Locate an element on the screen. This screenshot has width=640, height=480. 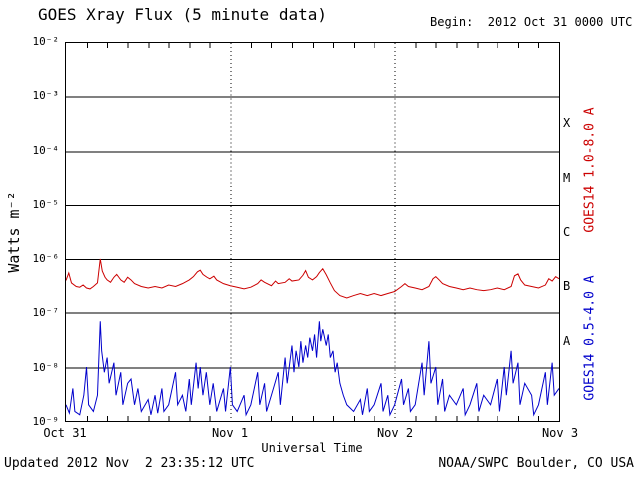
xray-long-series is located at coordinates (312, 278).